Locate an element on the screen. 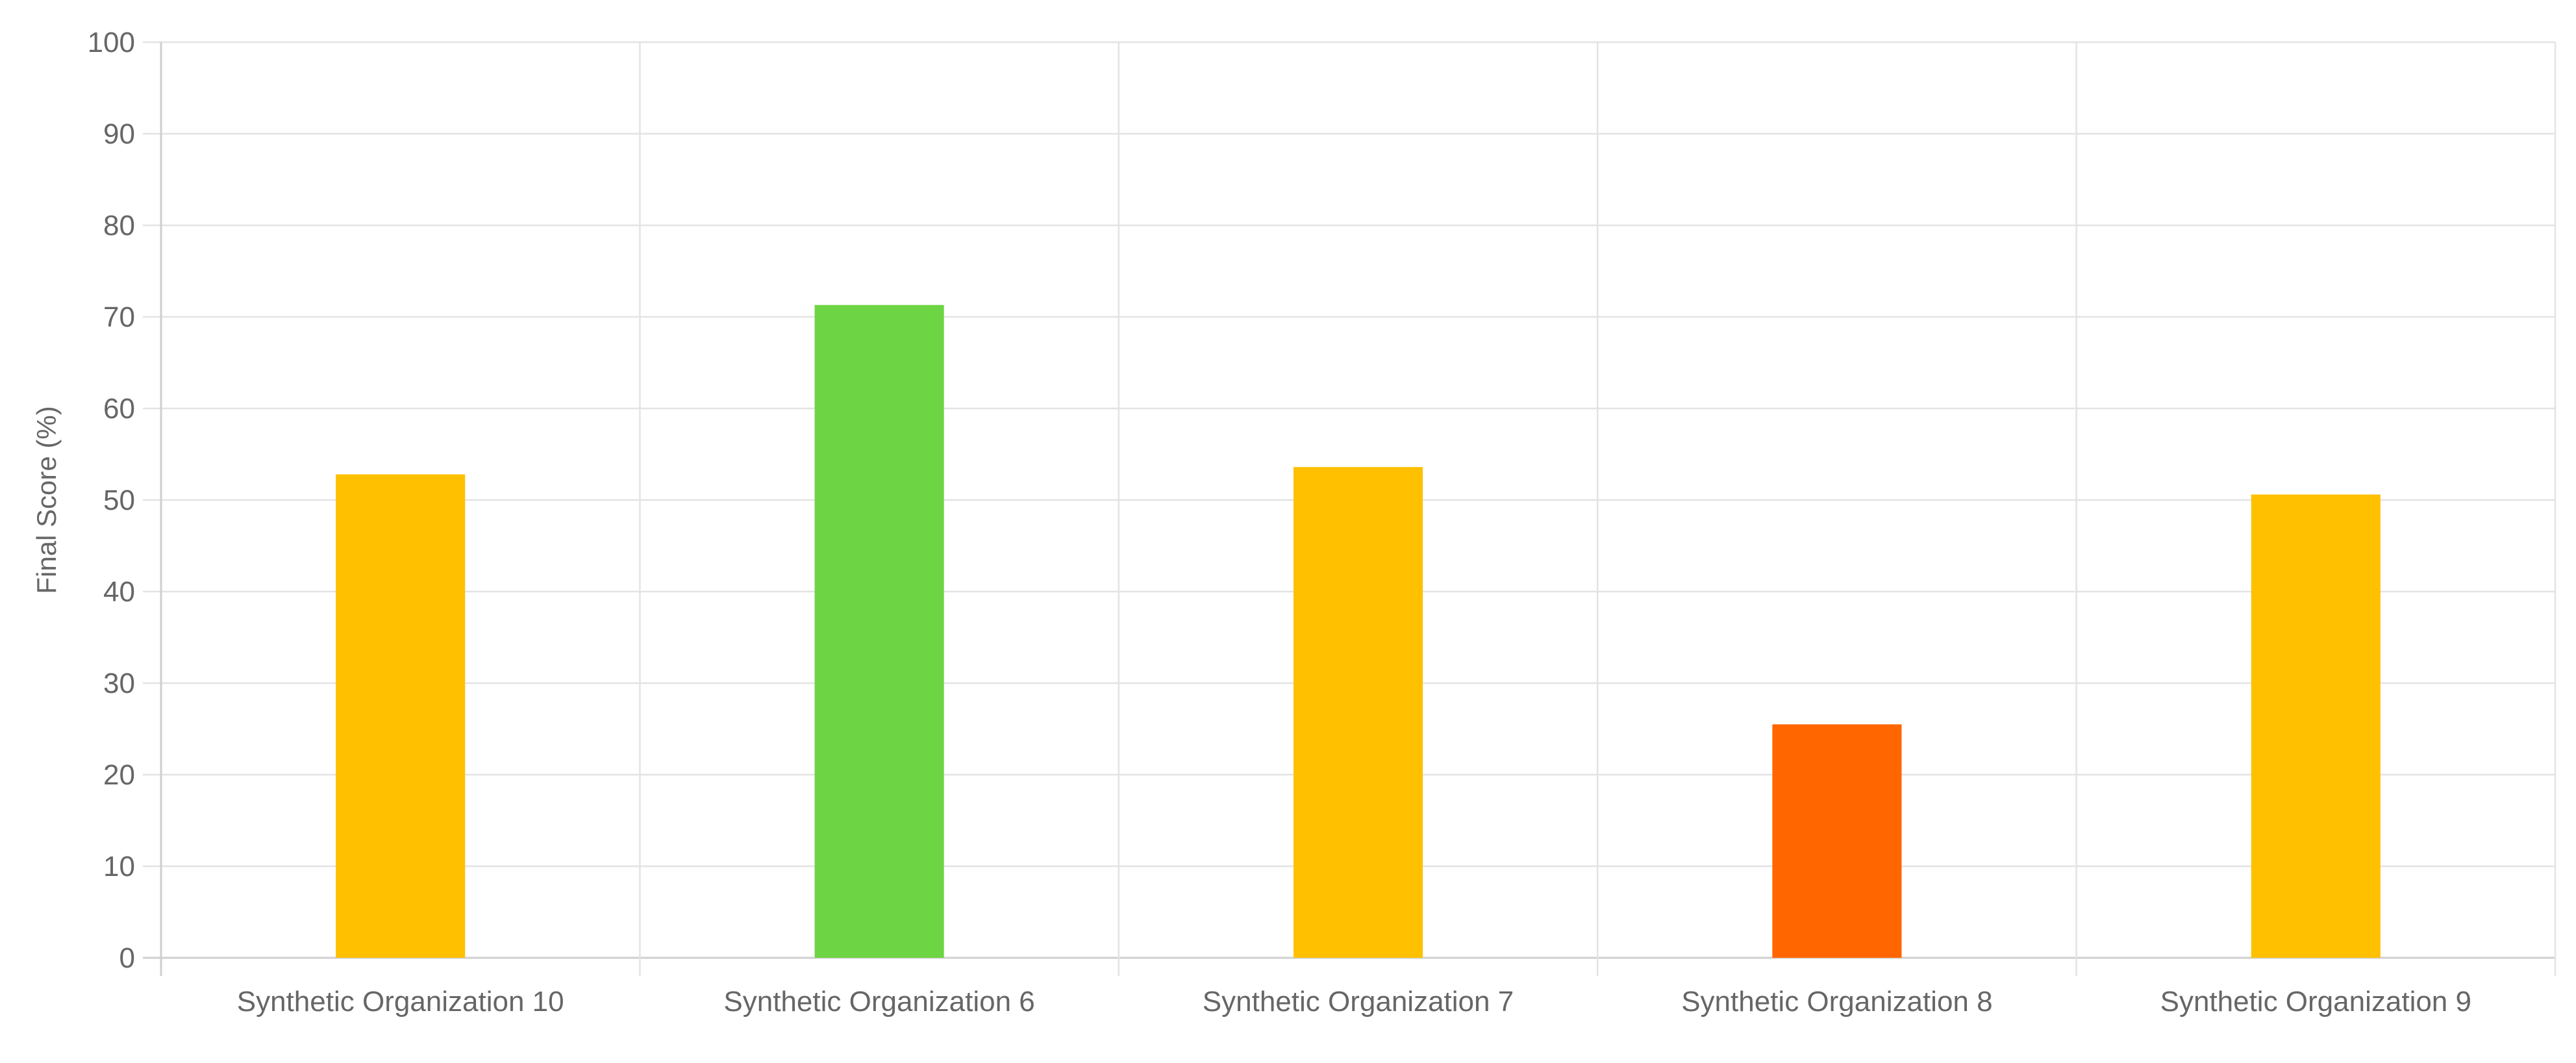 This screenshot has height=1063, width=2576. x-tick-label: Synthetic Organization 6 is located at coordinates (878, 1002).